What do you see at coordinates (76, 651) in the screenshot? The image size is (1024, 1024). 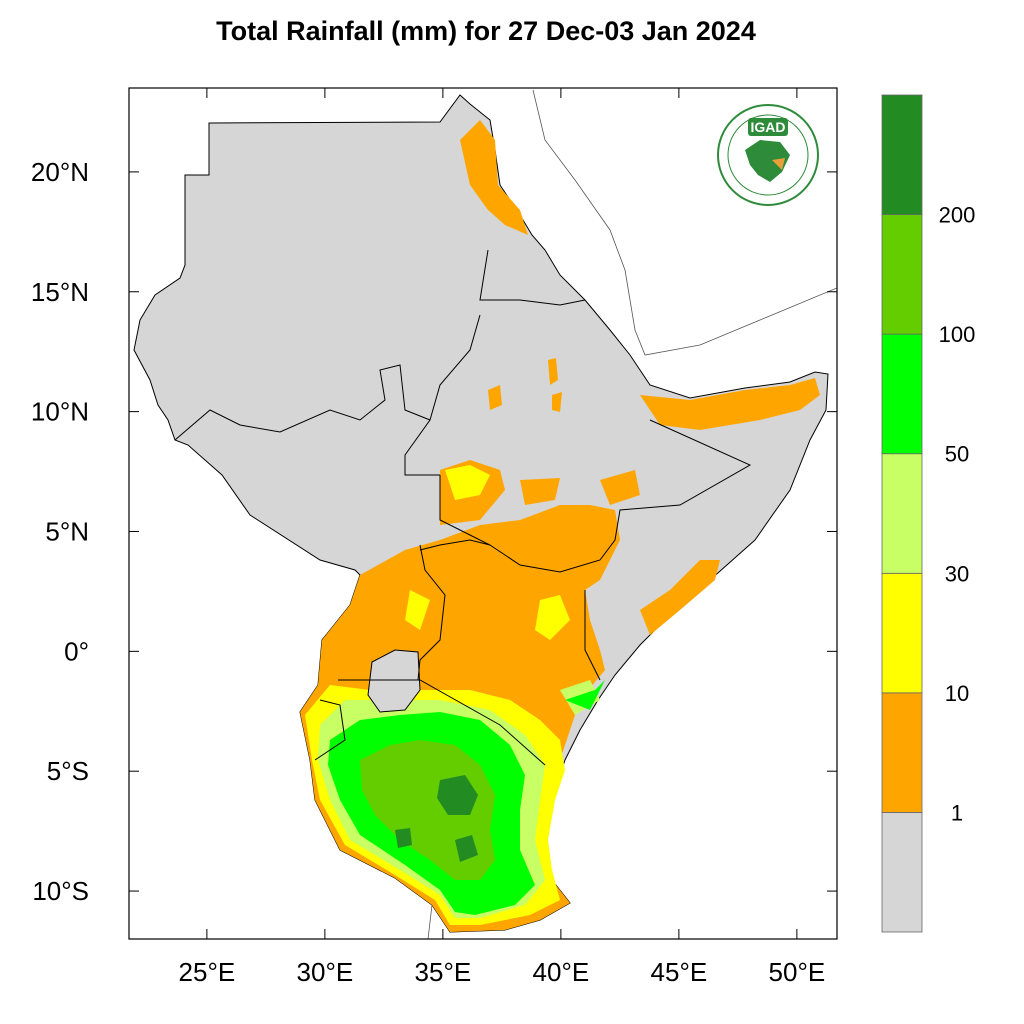 I see `y-tick-label: 0°` at bounding box center [76, 651].